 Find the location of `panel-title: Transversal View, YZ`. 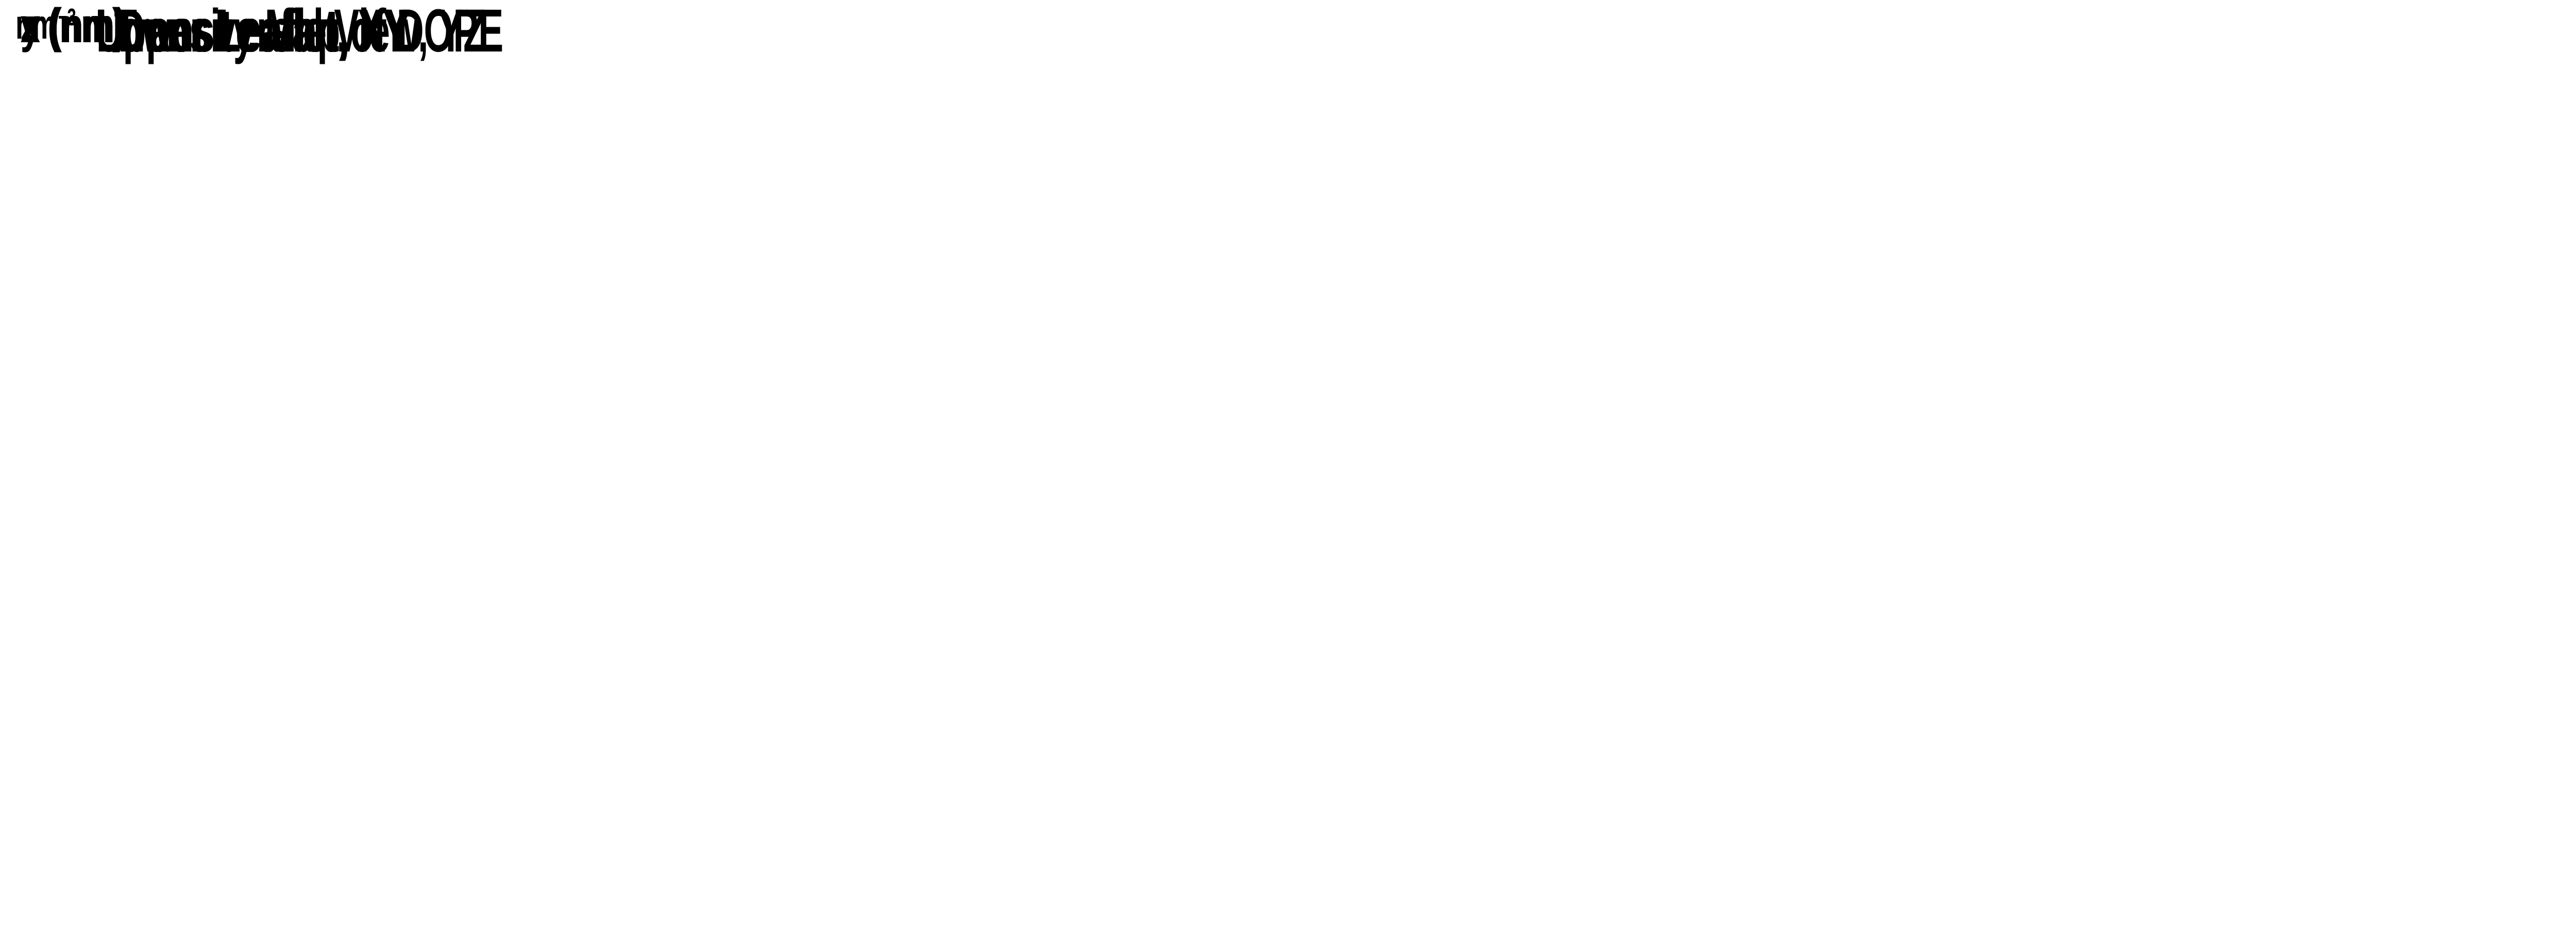

panel-title: Transversal View, YZ is located at coordinates (300, 31).